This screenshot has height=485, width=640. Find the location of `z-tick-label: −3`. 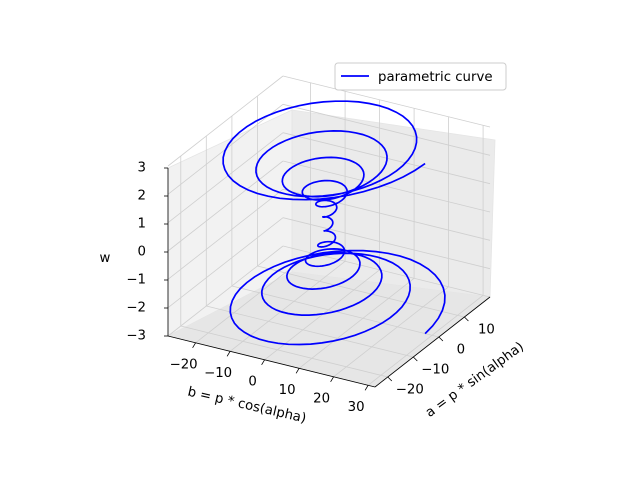

z-tick-label: −3 is located at coordinates (136, 336).